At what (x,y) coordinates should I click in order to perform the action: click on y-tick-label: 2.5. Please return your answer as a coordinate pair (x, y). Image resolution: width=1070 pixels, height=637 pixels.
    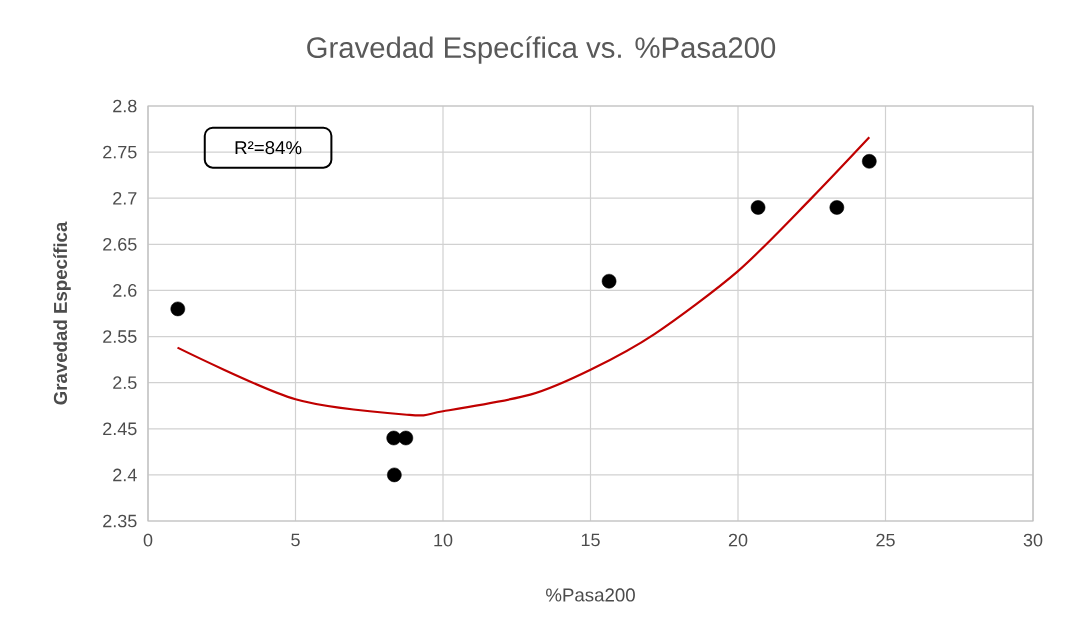
    Looking at the image, I should click on (125, 383).